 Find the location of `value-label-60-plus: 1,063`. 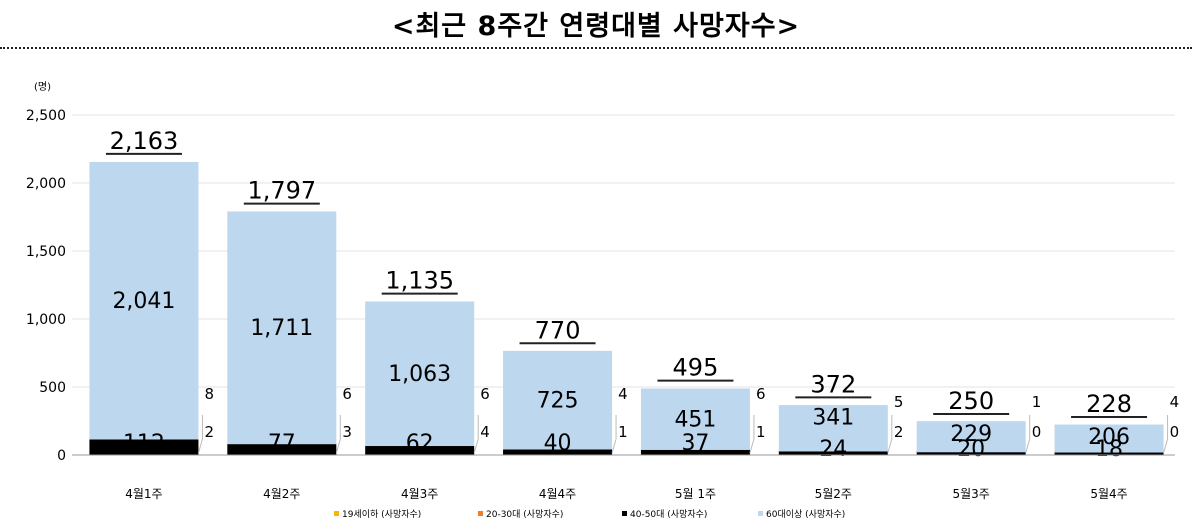

value-label-60-plus: 1,063 is located at coordinates (419, 374).